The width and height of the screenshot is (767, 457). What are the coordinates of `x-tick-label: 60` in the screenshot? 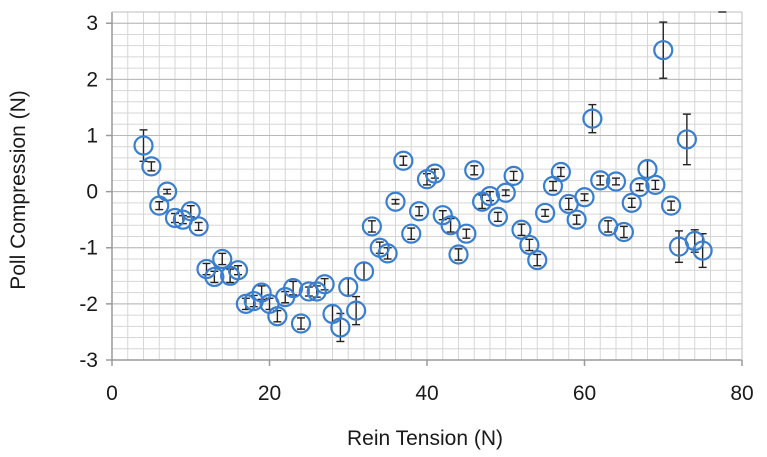 It's located at (584, 393).